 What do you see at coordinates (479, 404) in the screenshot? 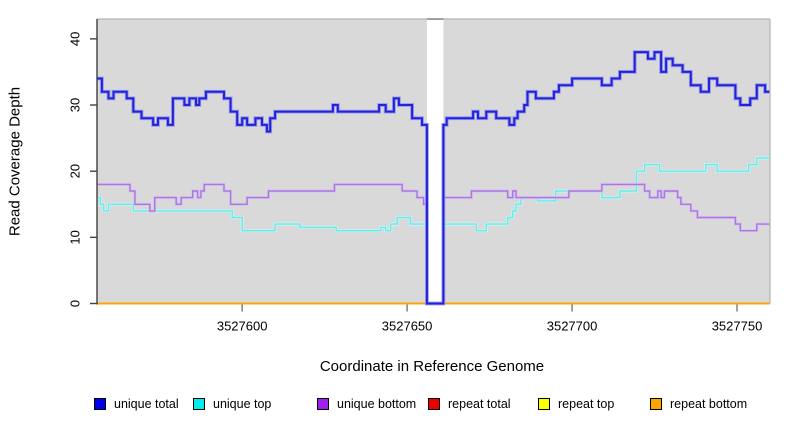
I see `legend-label-repeat-total: repeat total` at bounding box center [479, 404].